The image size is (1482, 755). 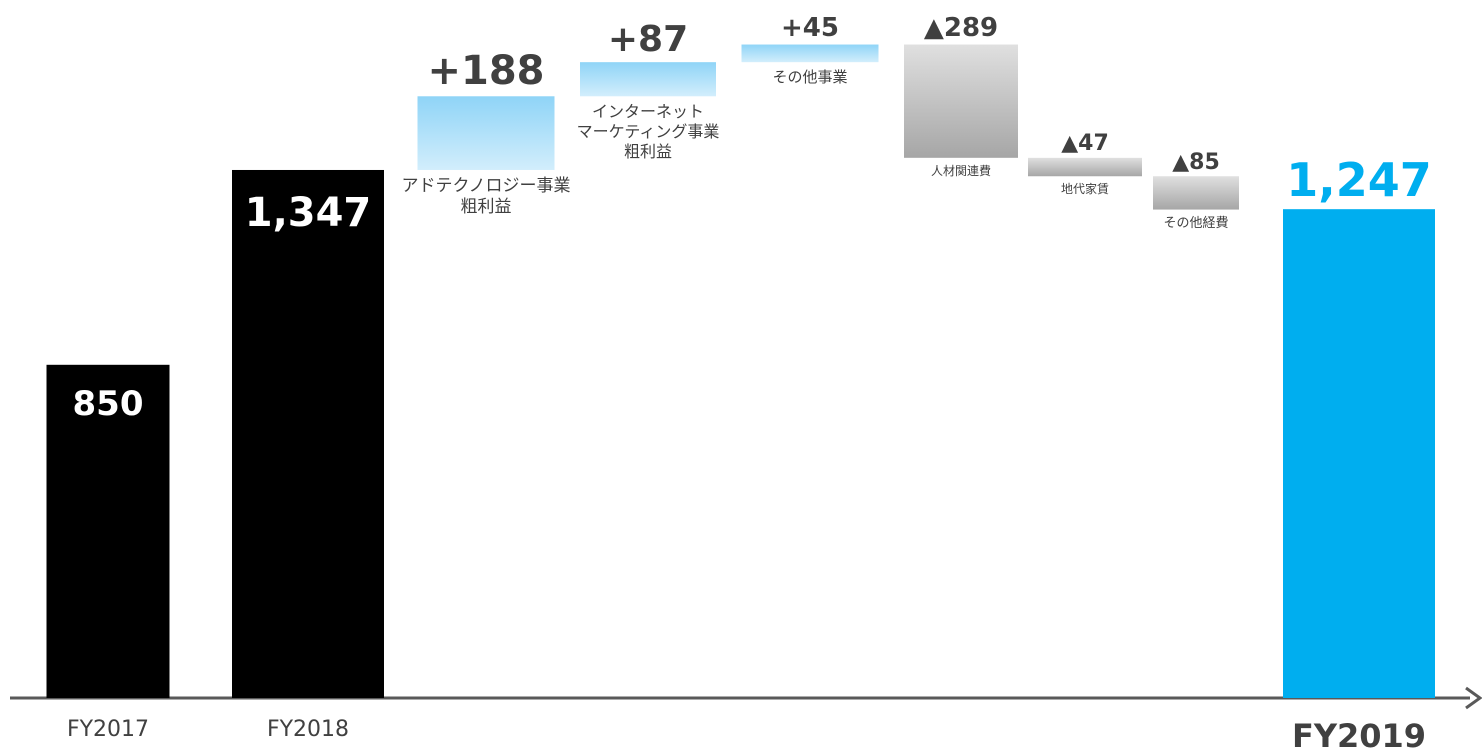 What do you see at coordinates (1085, 144) in the screenshot?
I see `value-label: ▲47` at bounding box center [1085, 144].